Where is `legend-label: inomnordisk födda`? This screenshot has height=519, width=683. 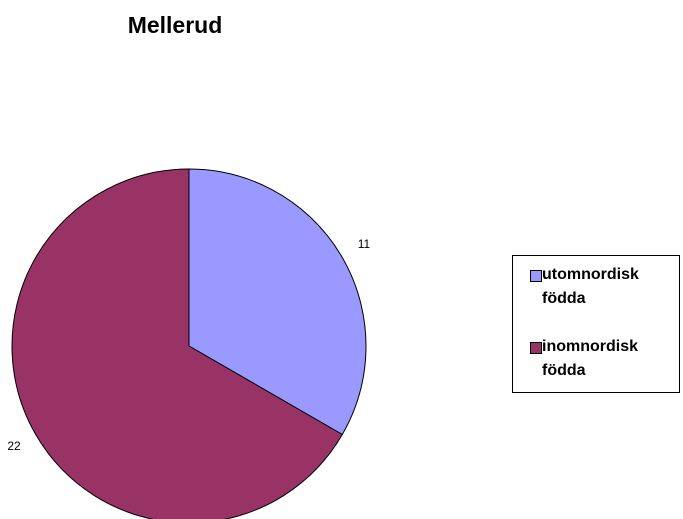 legend-label: inomnordisk födda is located at coordinates (590, 358).